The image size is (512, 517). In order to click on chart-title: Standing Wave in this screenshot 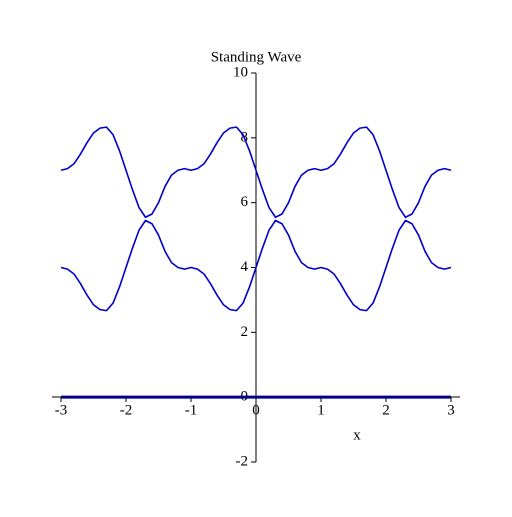, I will do `click(256, 57)`.